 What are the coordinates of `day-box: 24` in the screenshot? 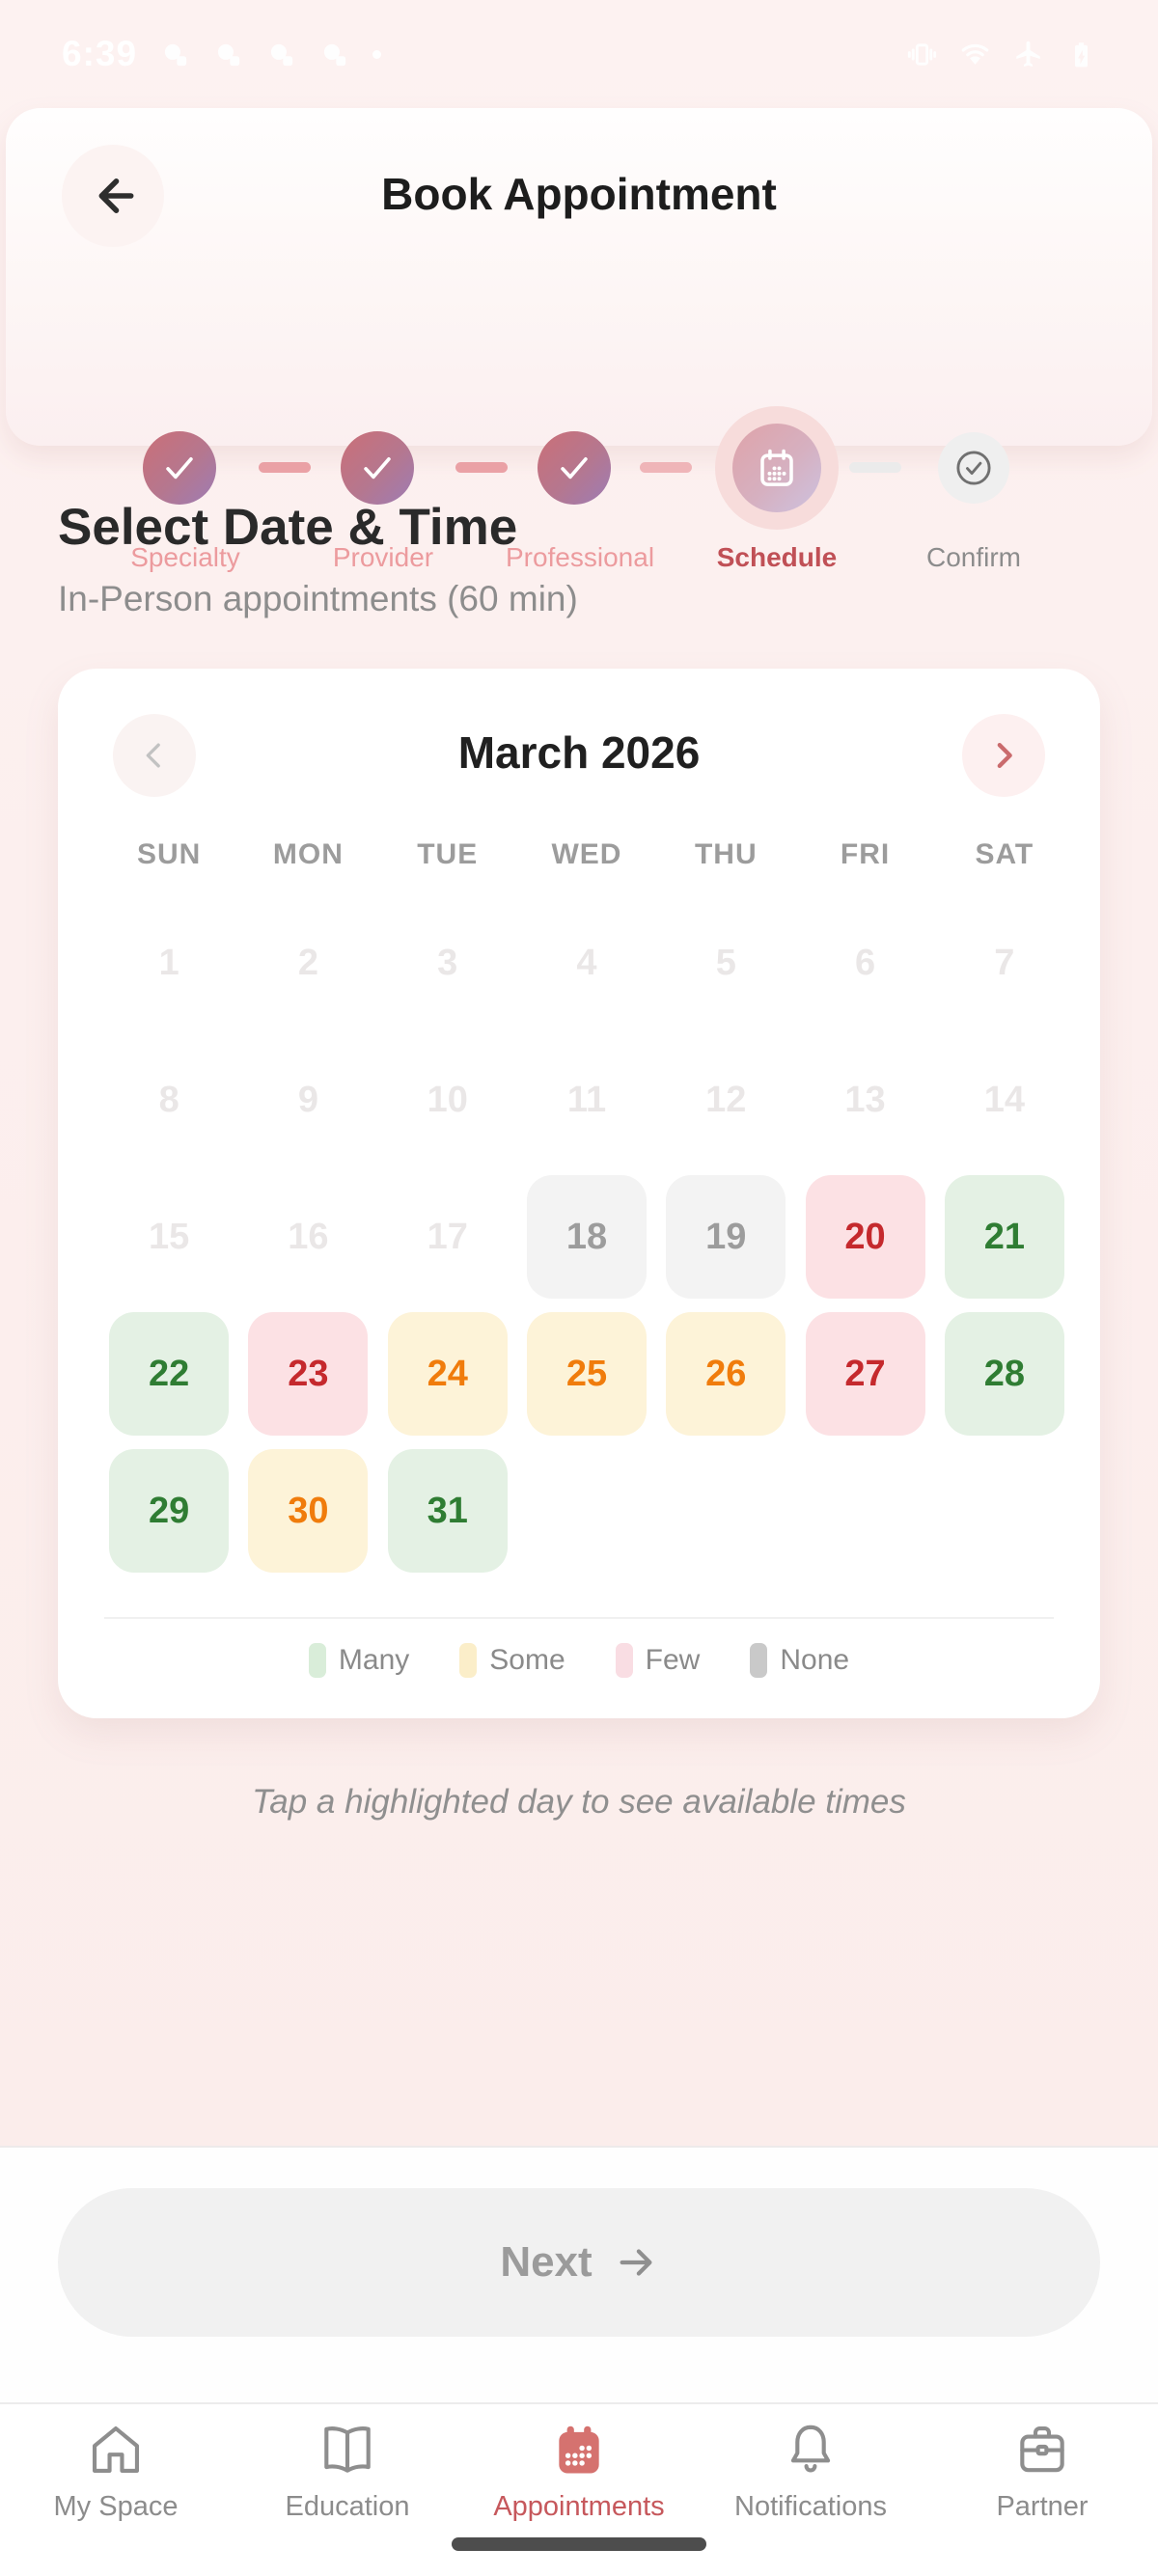 It's located at (447, 1374).